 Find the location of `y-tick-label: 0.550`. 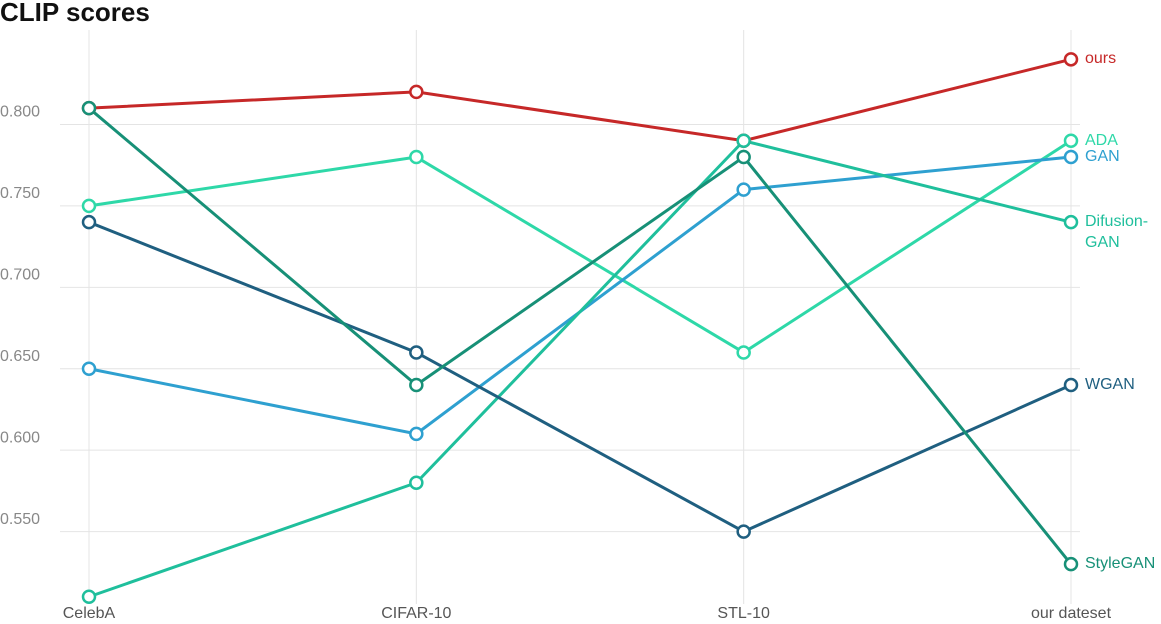

y-tick-label: 0.550 is located at coordinates (20, 519).